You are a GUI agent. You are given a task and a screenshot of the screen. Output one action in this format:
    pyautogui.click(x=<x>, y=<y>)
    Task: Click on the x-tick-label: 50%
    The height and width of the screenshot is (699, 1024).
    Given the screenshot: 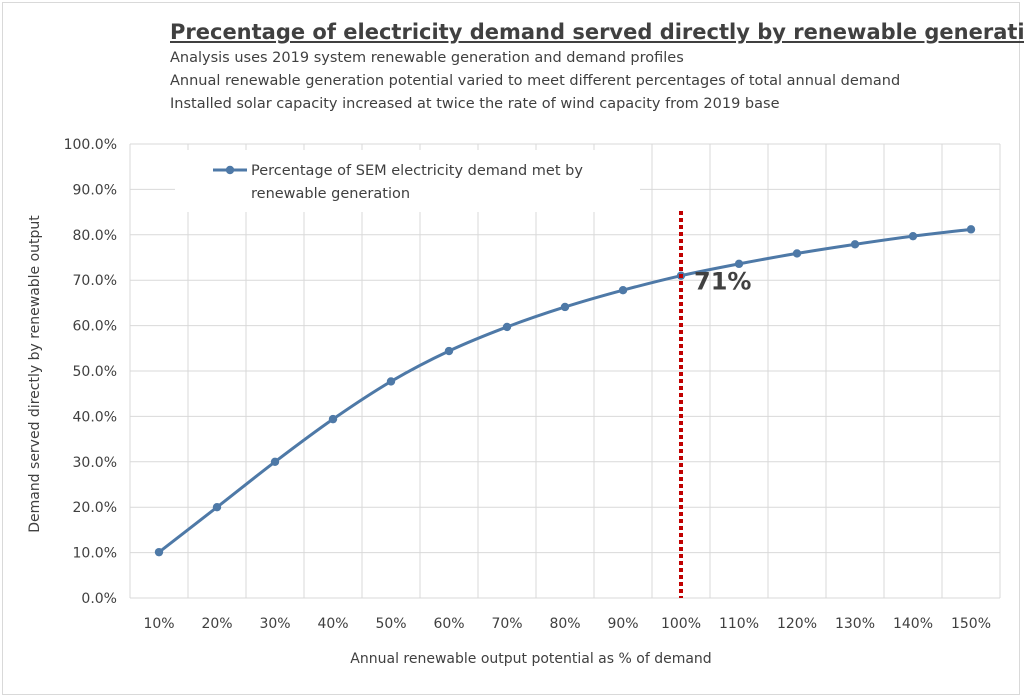 What is the action you would take?
    pyautogui.click(x=390, y=624)
    